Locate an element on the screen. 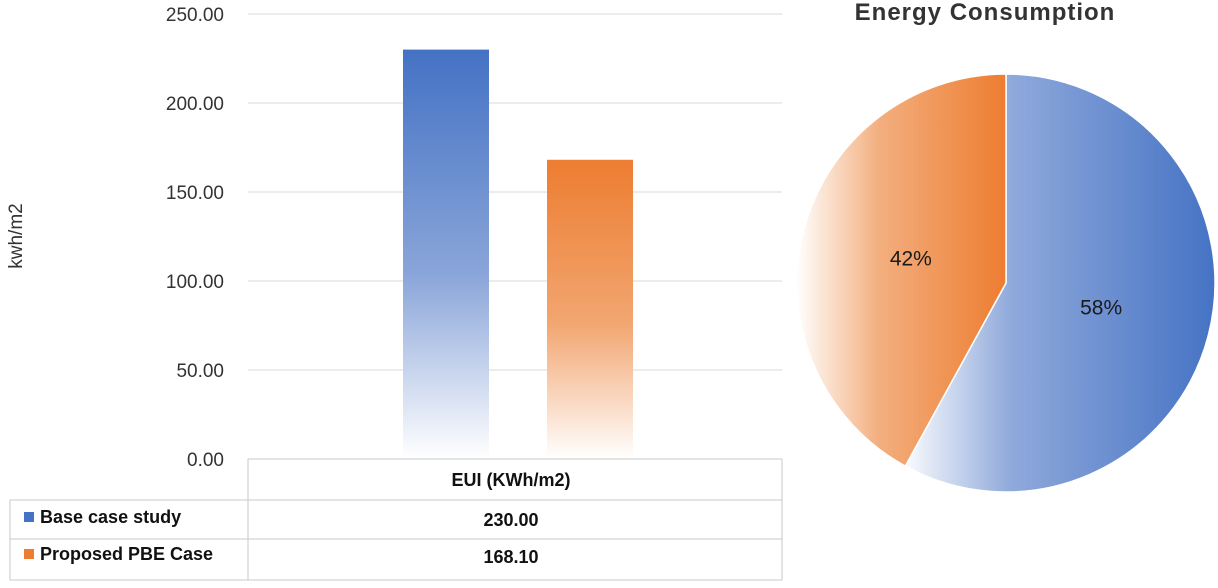 The width and height of the screenshot is (1218, 588). pie-slice is located at coordinates (901, 270).